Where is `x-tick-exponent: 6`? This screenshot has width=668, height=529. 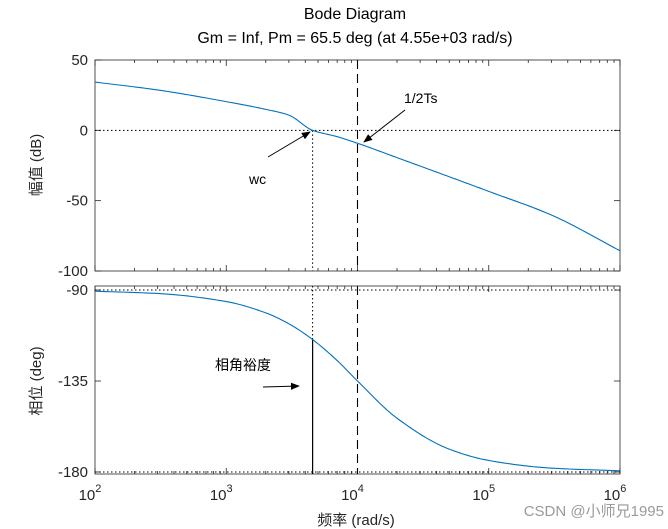 x-tick-exponent: 6 is located at coordinates (623, 489).